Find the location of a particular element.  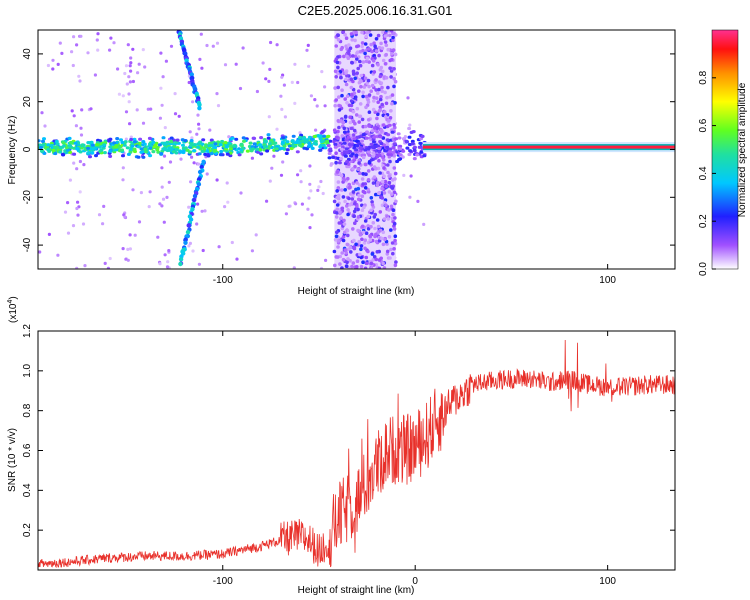

spectrogram-ytick-label: 0 is located at coordinates (27, 149).